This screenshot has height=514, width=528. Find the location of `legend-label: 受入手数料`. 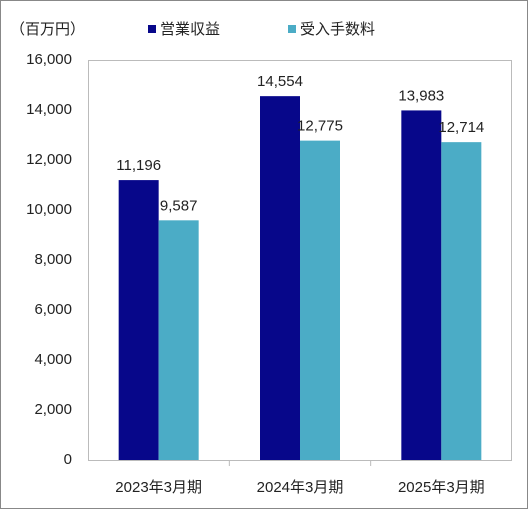

legend-label: 受入手数料 is located at coordinates (337, 29).